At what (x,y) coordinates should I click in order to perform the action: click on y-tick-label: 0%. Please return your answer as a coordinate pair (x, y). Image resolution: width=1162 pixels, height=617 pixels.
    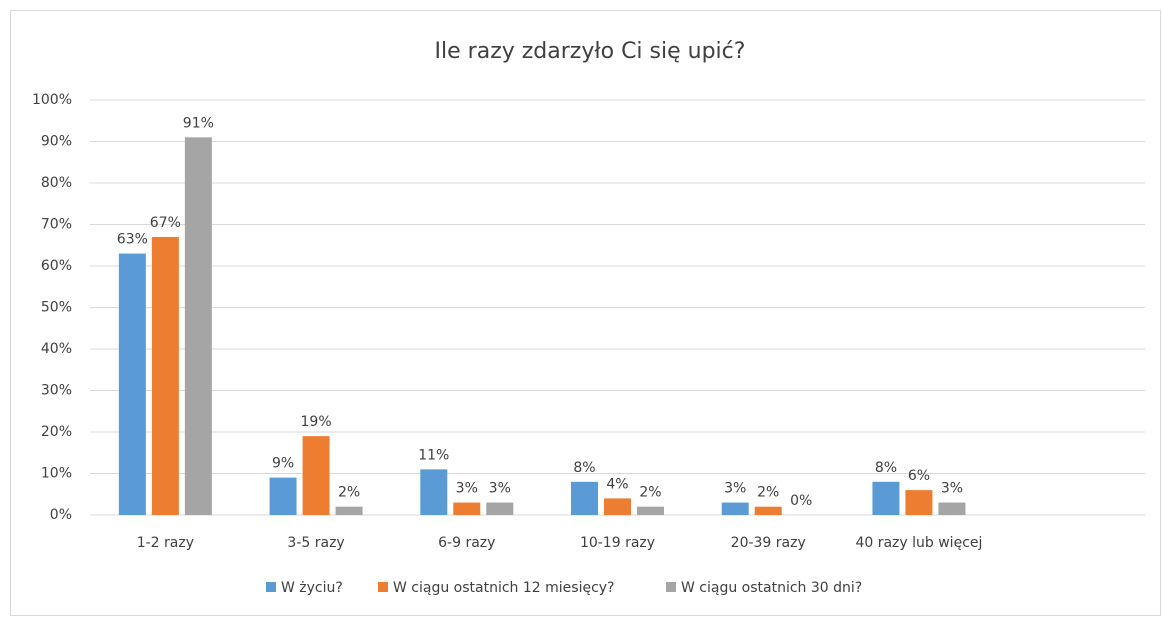
    Looking at the image, I should click on (61, 515).